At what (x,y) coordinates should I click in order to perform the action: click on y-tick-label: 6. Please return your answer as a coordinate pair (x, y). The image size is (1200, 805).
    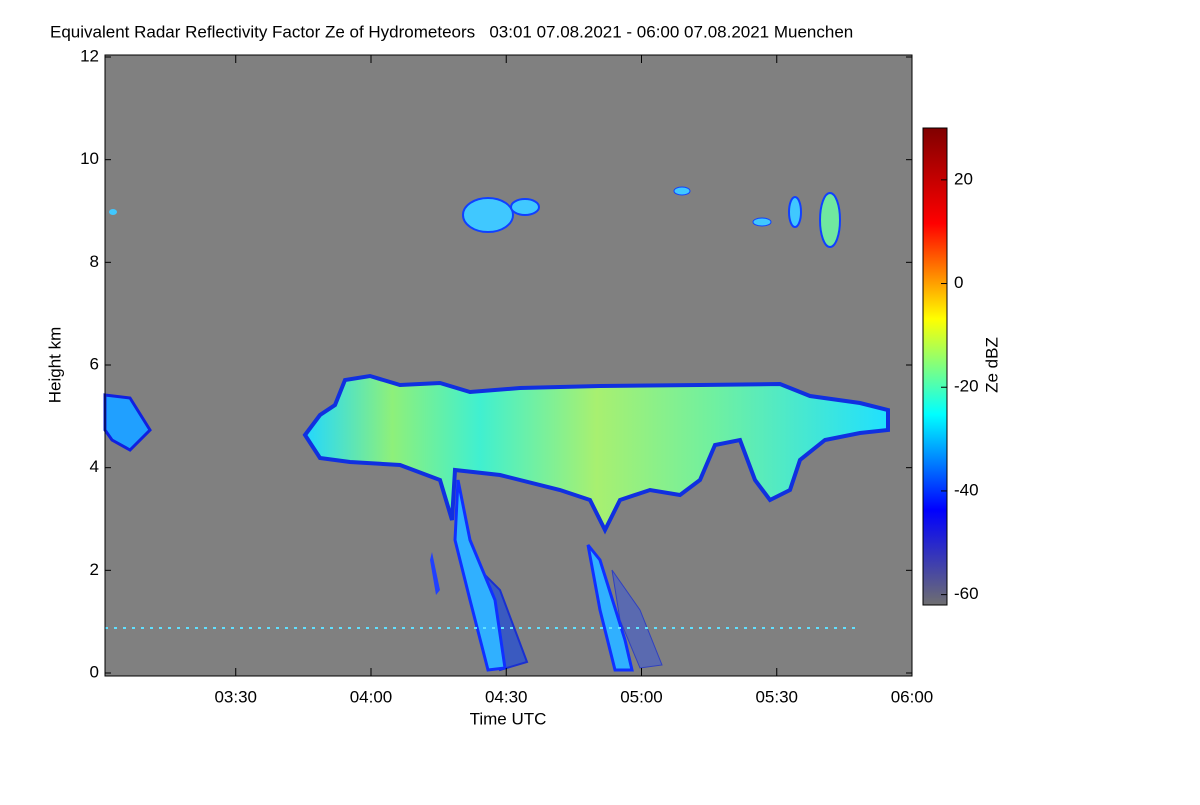
    Looking at the image, I should click on (94, 363).